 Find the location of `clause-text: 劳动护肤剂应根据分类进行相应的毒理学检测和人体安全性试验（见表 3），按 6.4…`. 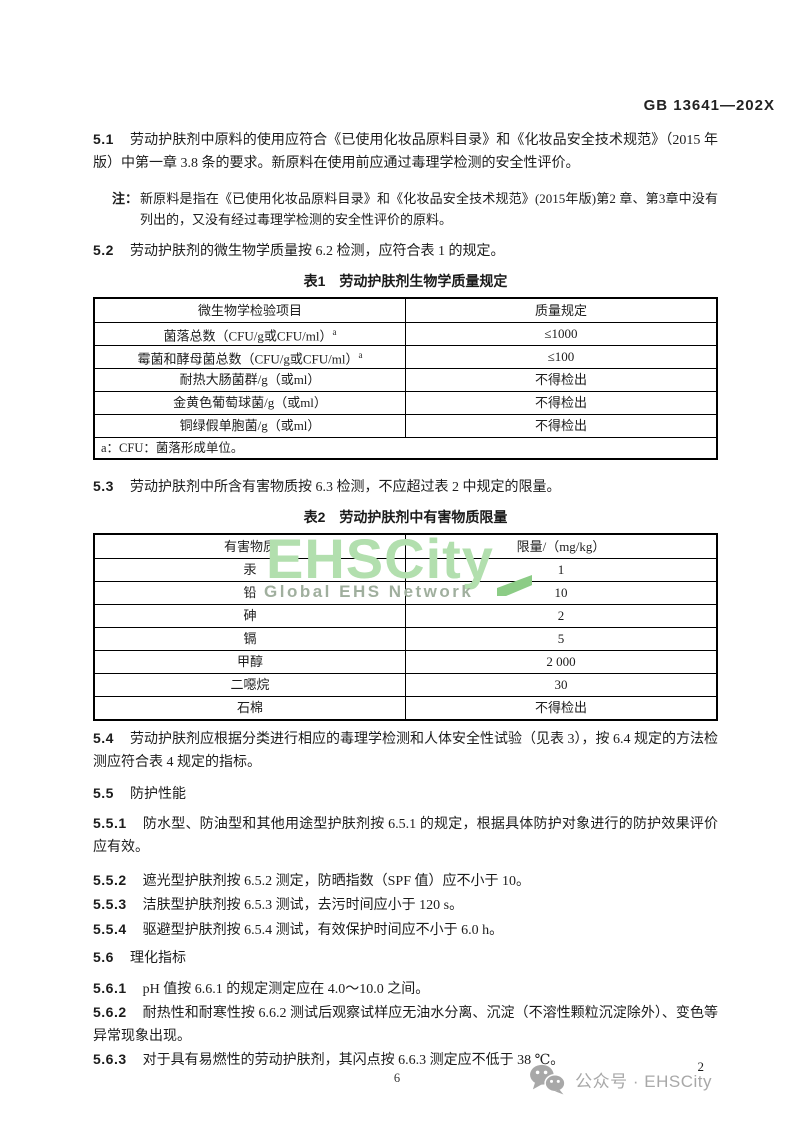

clause-text: 劳动护肤剂应根据分类进行相应的毒理学检测和人体安全性试验（见表 3），按 6.4… is located at coordinates (405, 751).